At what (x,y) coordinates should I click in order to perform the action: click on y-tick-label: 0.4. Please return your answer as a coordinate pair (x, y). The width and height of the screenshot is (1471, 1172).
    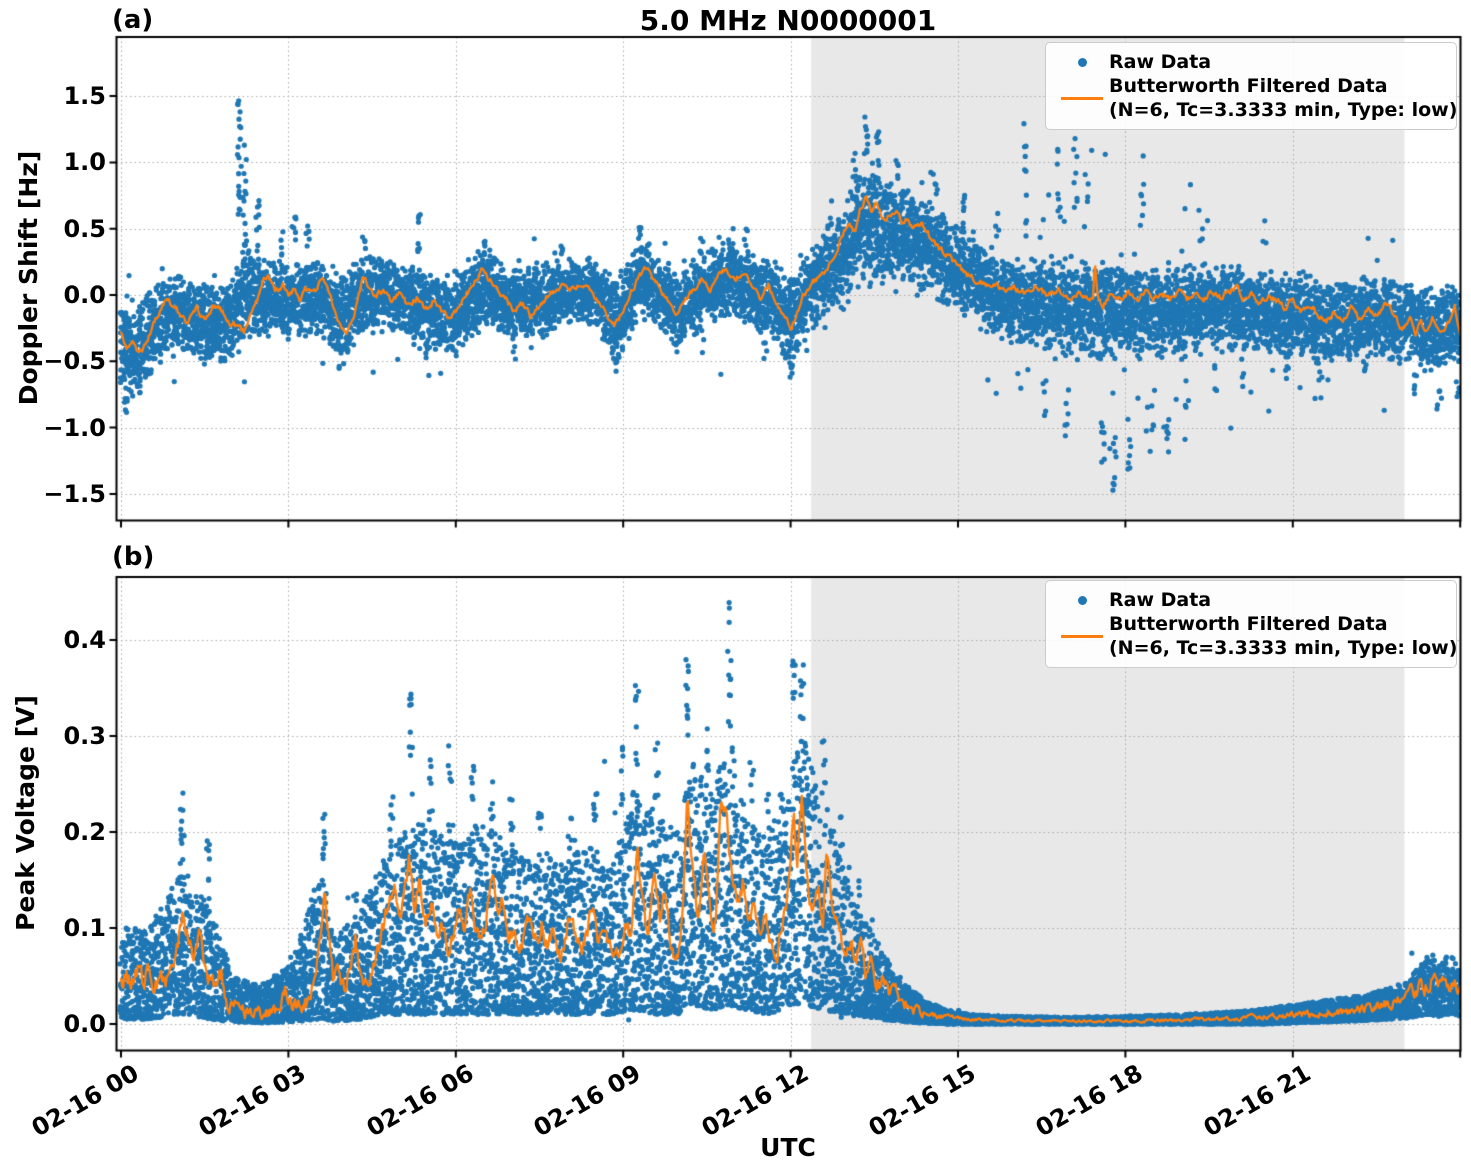
    Looking at the image, I should click on (84, 640).